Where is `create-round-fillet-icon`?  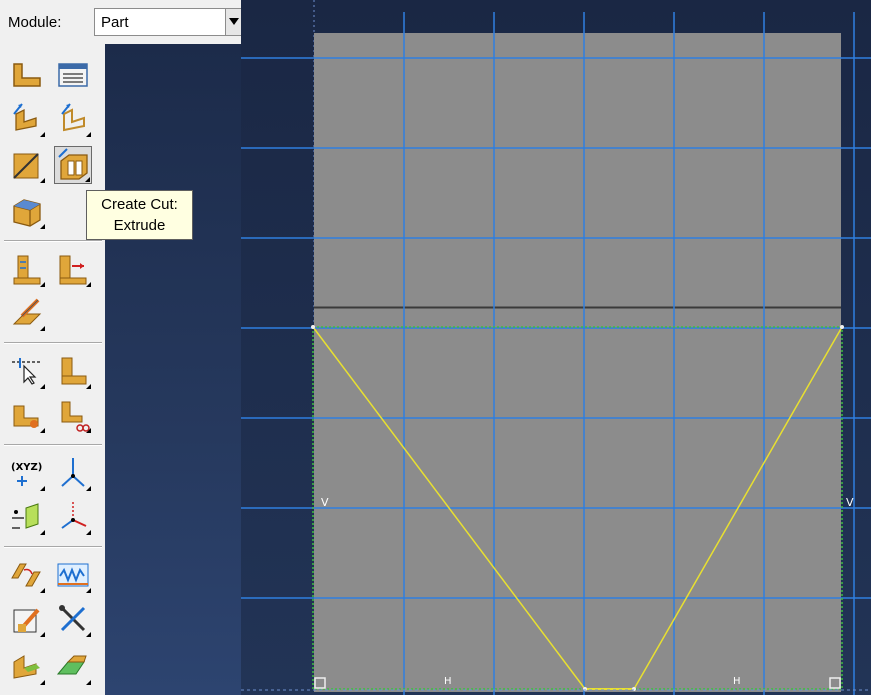 create-round-fillet-icon is located at coordinates (27, 269).